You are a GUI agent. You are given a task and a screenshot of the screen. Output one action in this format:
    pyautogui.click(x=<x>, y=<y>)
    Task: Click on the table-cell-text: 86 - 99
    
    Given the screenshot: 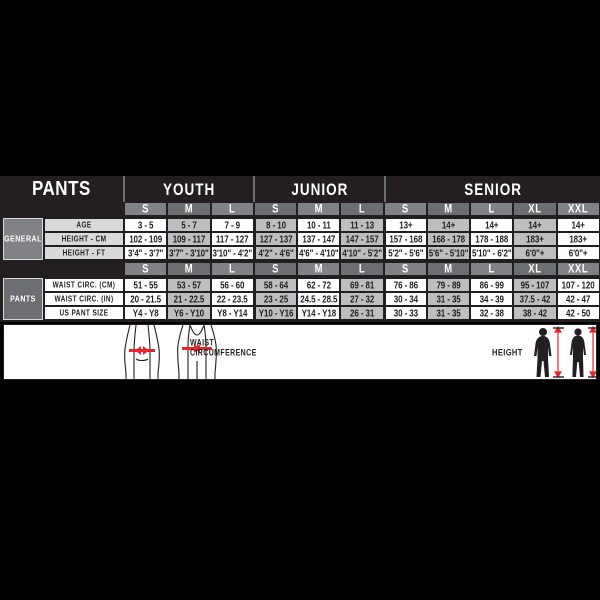 What is the action you would take?
    pyautogui.click(x=491, y=285)
    